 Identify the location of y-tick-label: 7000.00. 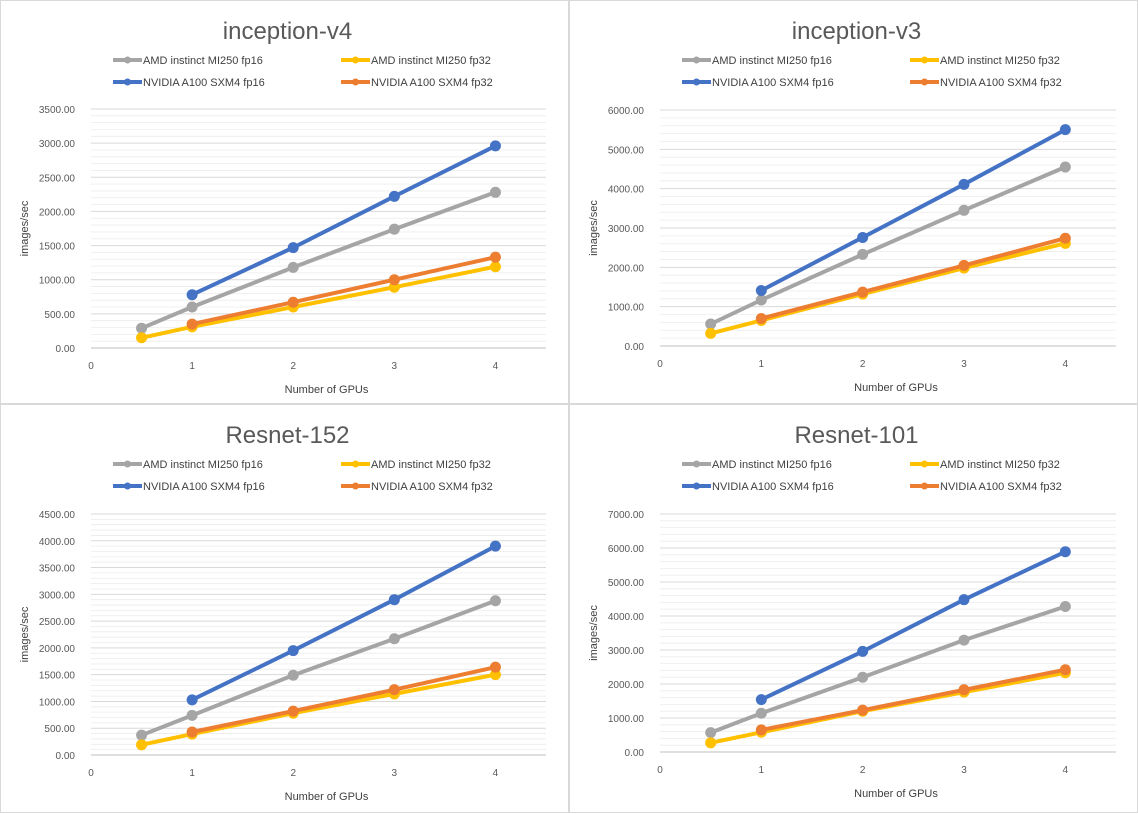
(626, 515).